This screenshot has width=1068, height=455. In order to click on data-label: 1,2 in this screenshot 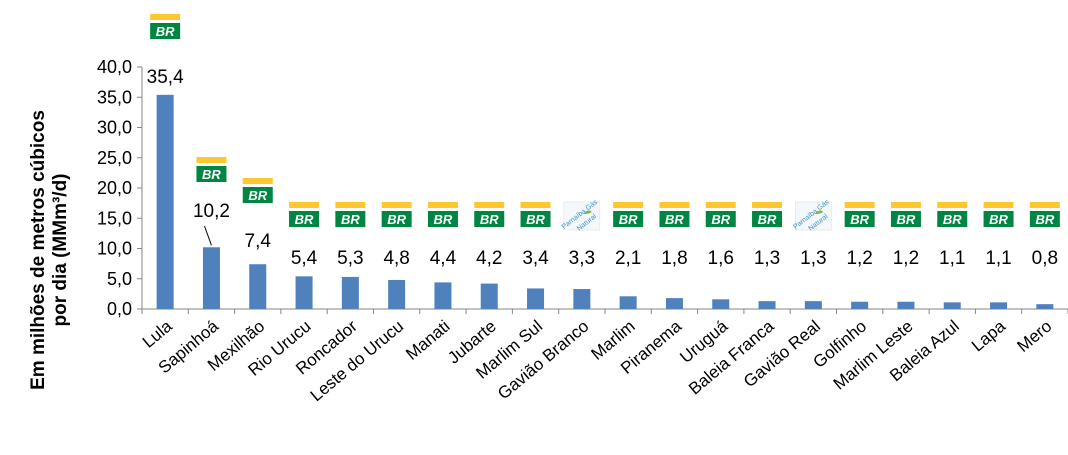, I will do `click(859, 258)`.